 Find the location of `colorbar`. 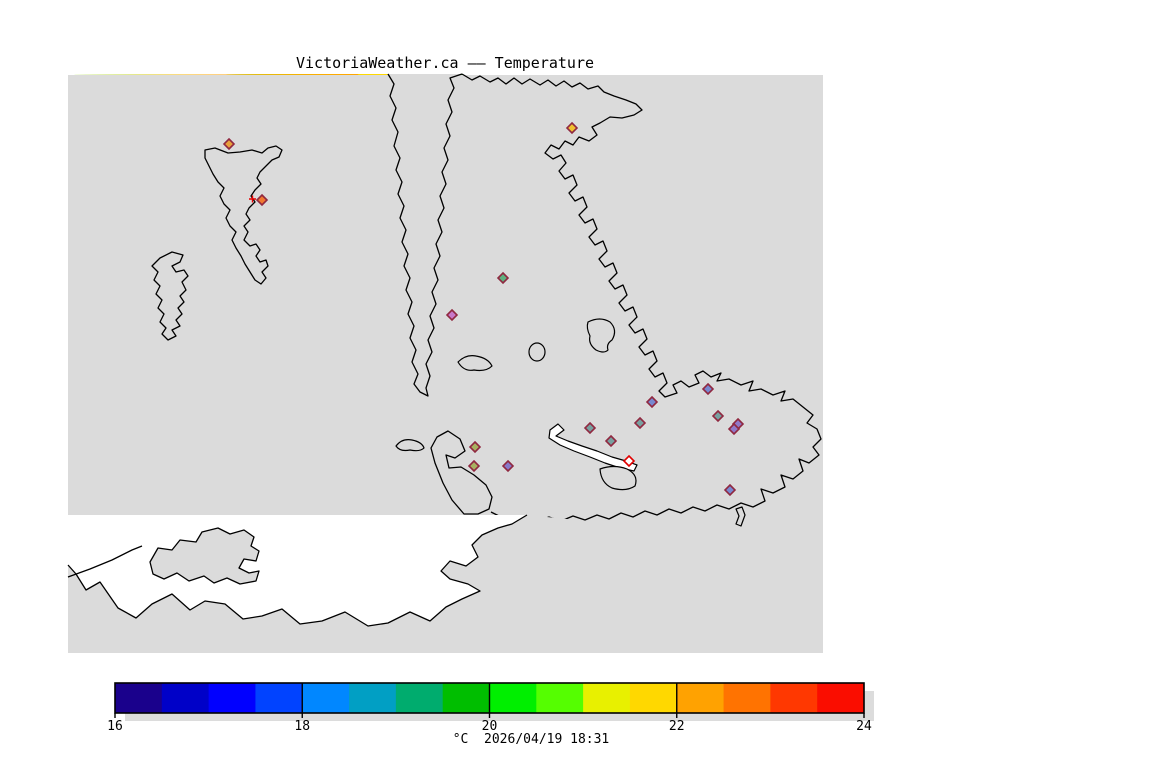

colorbar is located at coordinates (494, 701).